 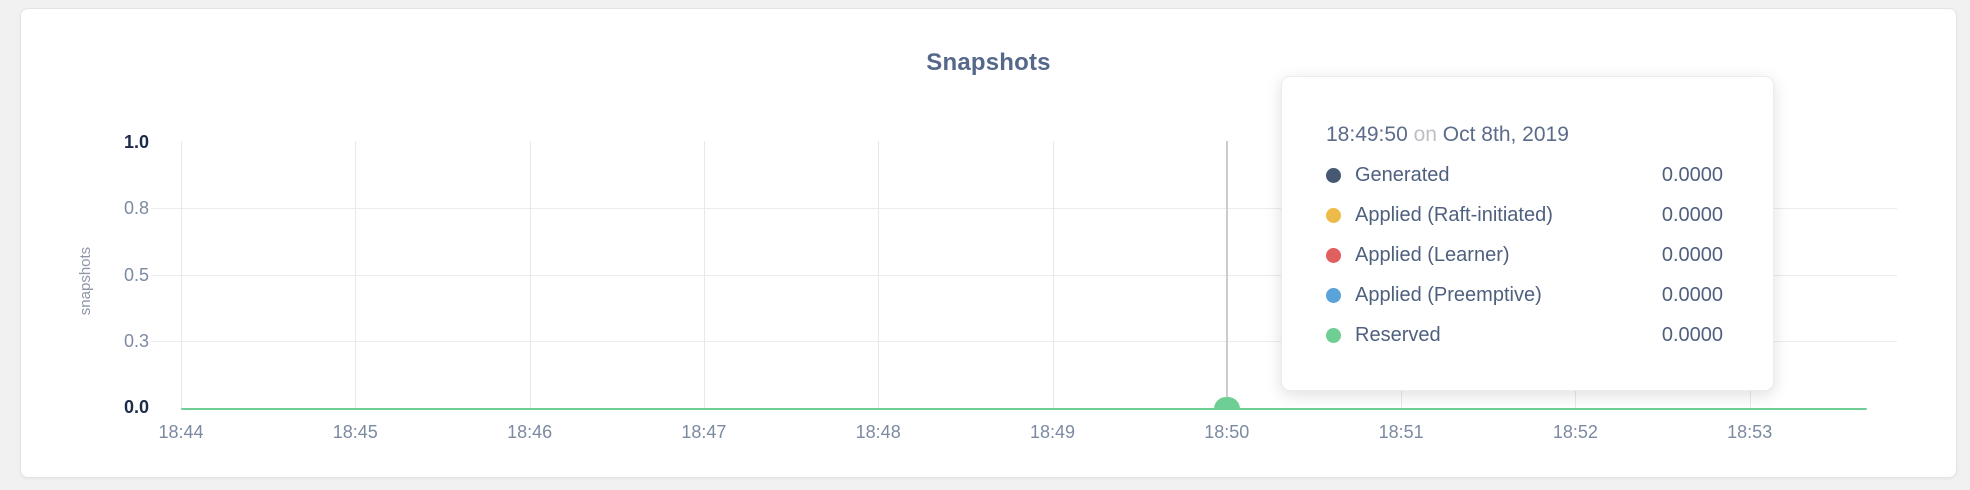 I want to click on tooltip-row: Generated 0.0000, so click(x=1524, y=175).